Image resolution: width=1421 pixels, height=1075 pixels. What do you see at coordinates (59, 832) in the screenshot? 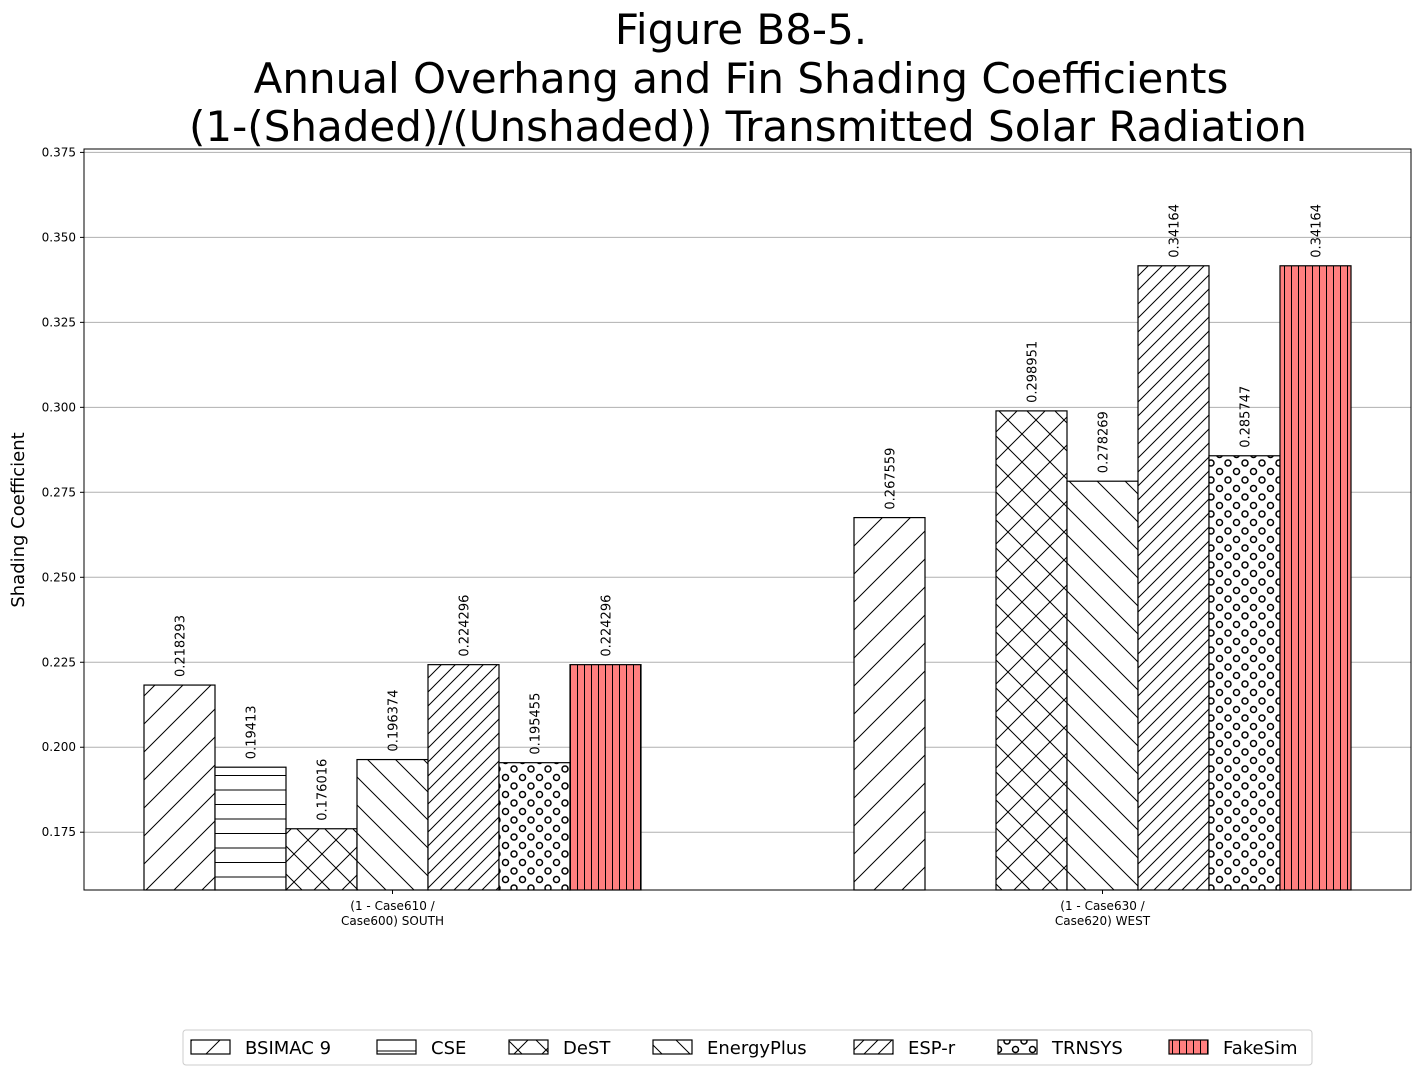
I see `y-tick-label: 0.175` at bounding box center [59, 832].